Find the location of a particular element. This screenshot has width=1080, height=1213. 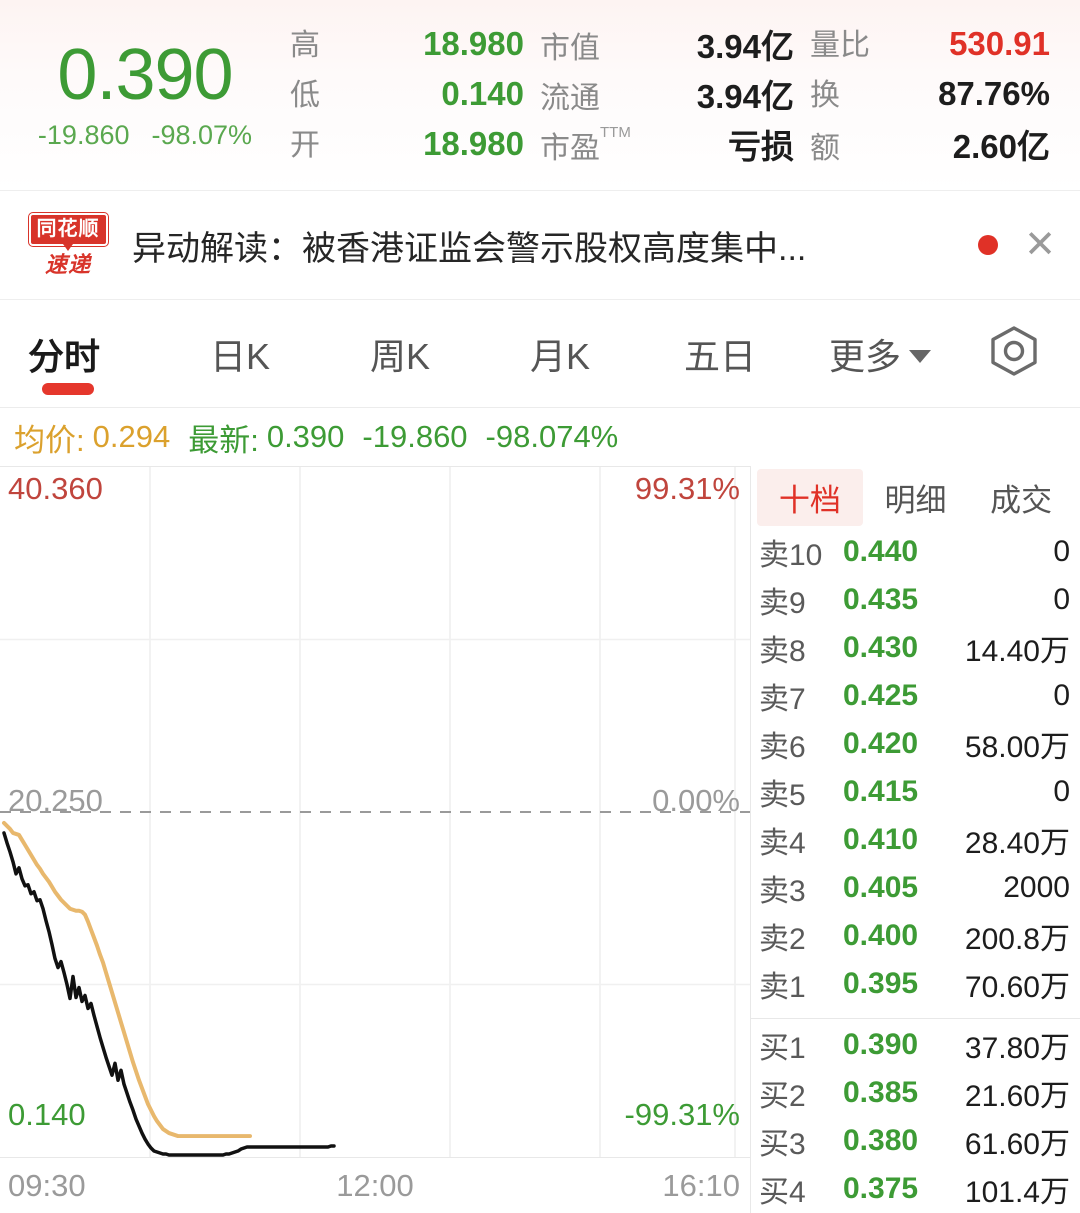

chart-ylabel-top-pct: 99.31% is located at coordinates (687, 488).